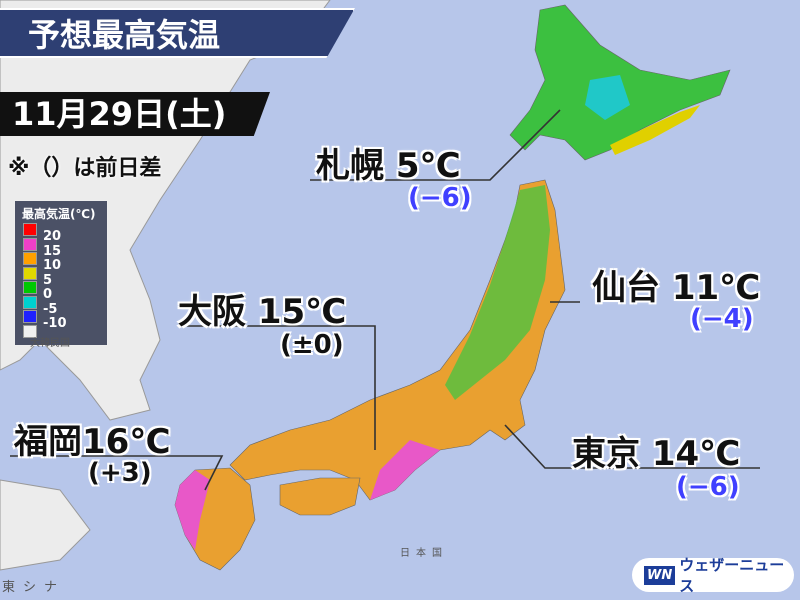 The height and width of the screenshot is (600, 800). I want to click on diff-fukuoka: (+3), so click(120, 473).